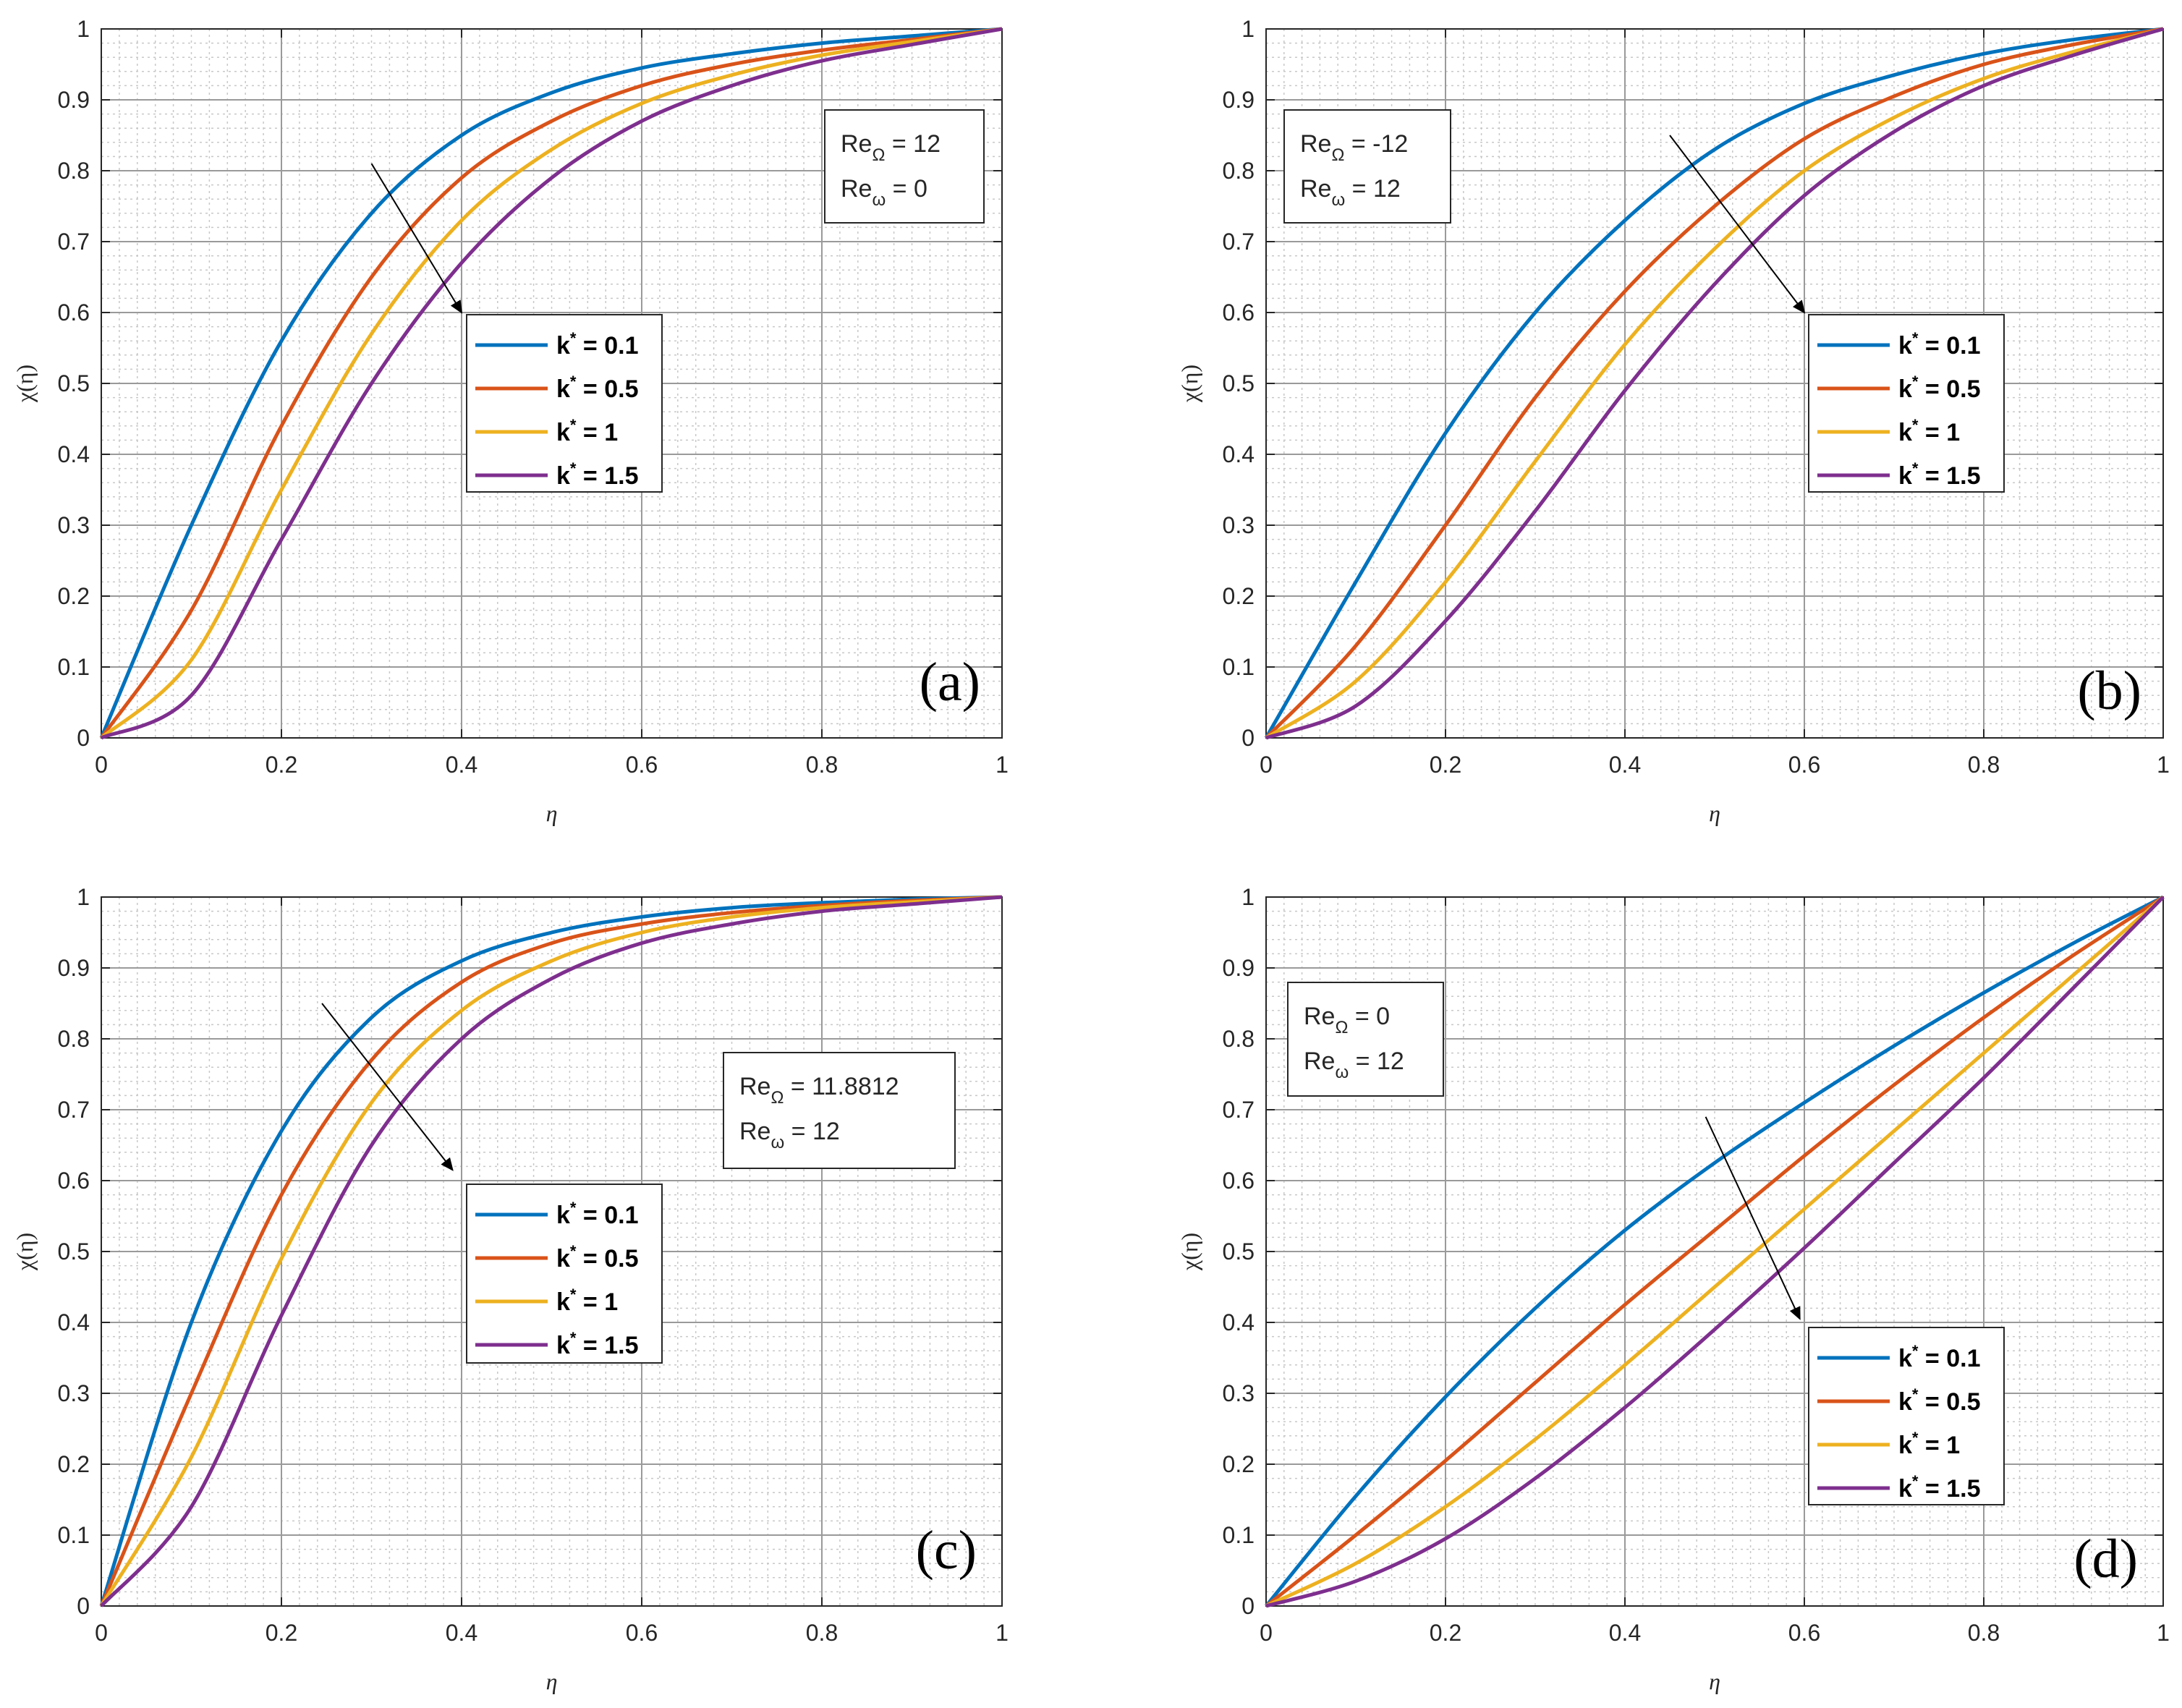 The image size is (2182, 1708). I want to click on panel-label: (a), so click(950, 682).